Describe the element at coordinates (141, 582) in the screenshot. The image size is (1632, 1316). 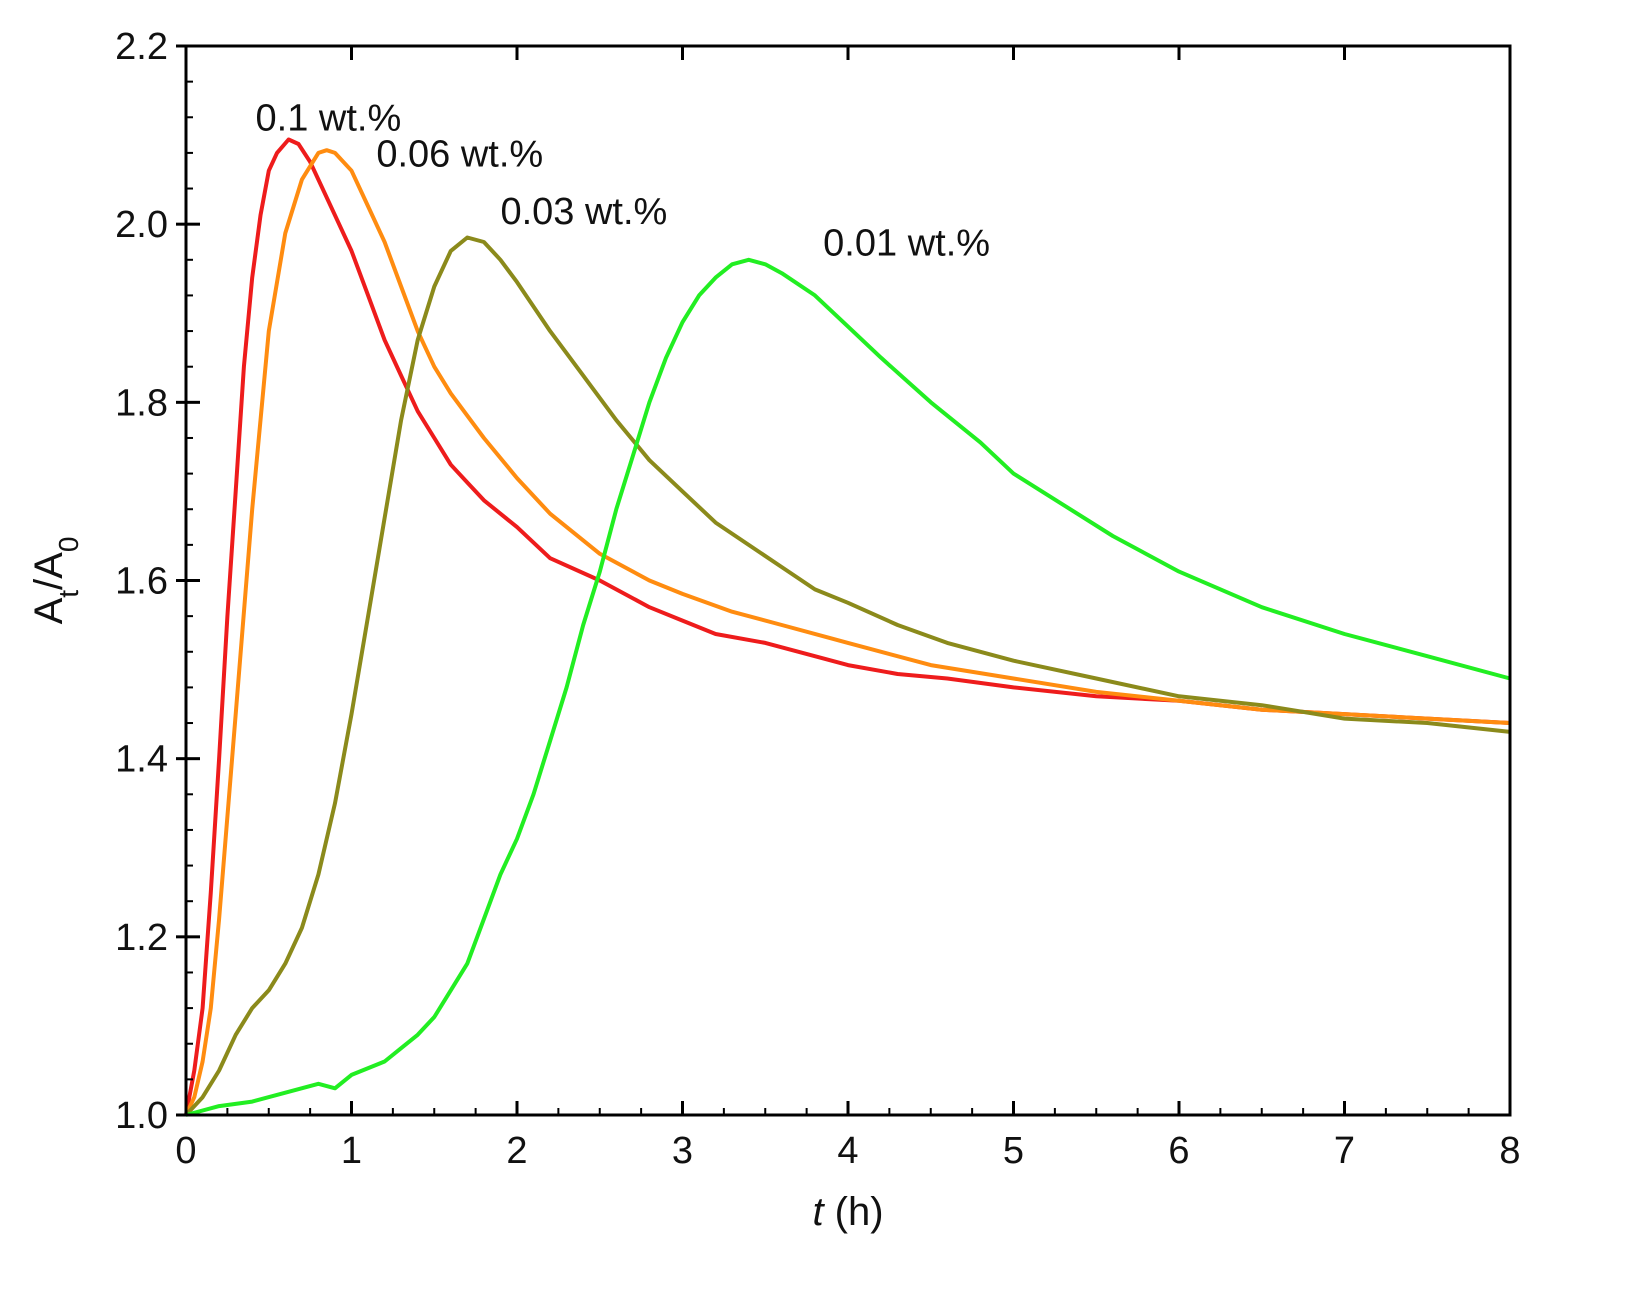
I see `y-tick-label: 1.6` at that location.